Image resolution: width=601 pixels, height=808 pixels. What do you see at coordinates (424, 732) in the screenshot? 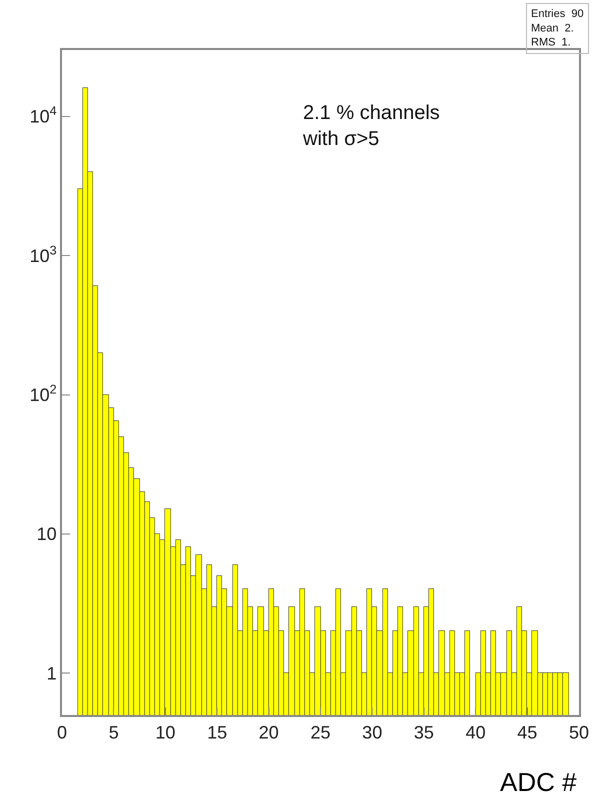
I see `x-tick-label: 35` at bounding box center [424, 732].